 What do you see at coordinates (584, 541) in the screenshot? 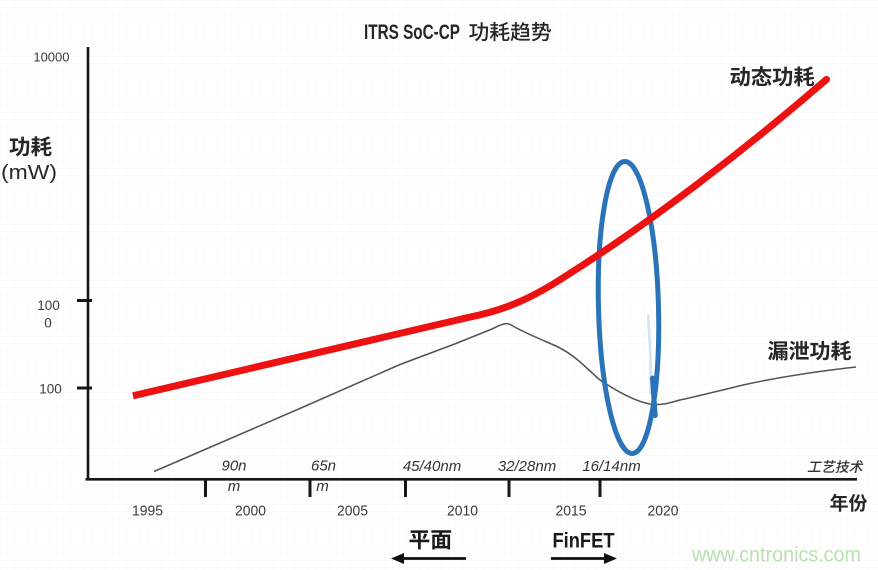
I see `svg-text: FinFET` at bounding box center [584, 541].